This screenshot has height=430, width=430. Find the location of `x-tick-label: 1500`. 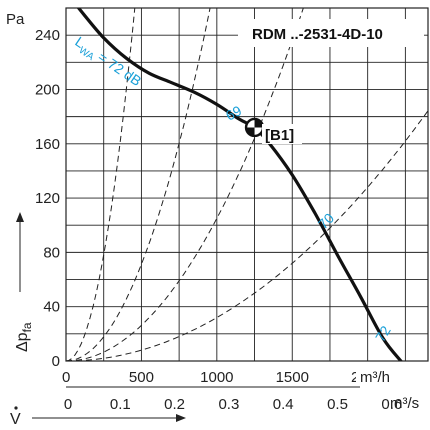

x-tick-label: 1500 is located at coordinates (292, 377).